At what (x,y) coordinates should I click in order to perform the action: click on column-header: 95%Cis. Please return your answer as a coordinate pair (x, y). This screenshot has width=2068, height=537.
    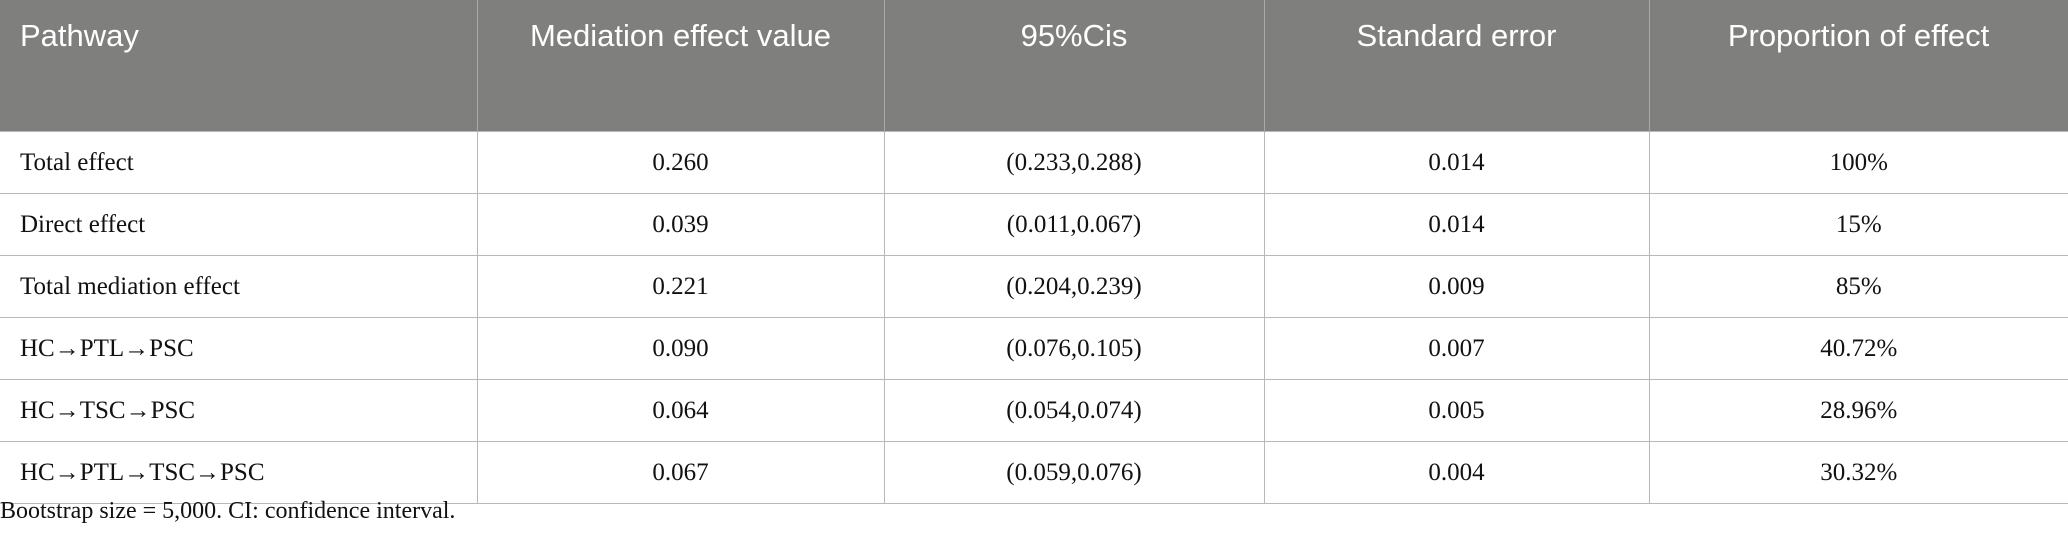
    Looking at the image, I should click on (1074, 66).